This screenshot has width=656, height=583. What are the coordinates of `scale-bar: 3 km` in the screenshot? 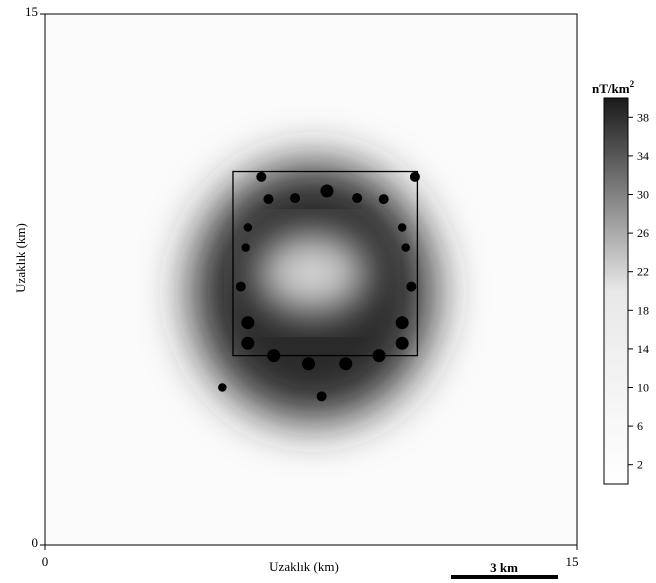 It's located at (504, 569).